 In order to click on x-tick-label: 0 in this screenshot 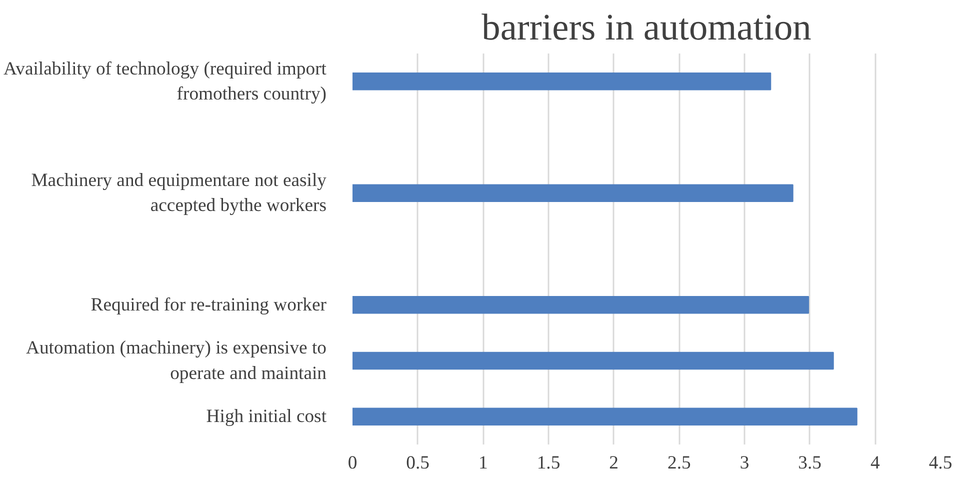, I will do `click(353, 463)`.